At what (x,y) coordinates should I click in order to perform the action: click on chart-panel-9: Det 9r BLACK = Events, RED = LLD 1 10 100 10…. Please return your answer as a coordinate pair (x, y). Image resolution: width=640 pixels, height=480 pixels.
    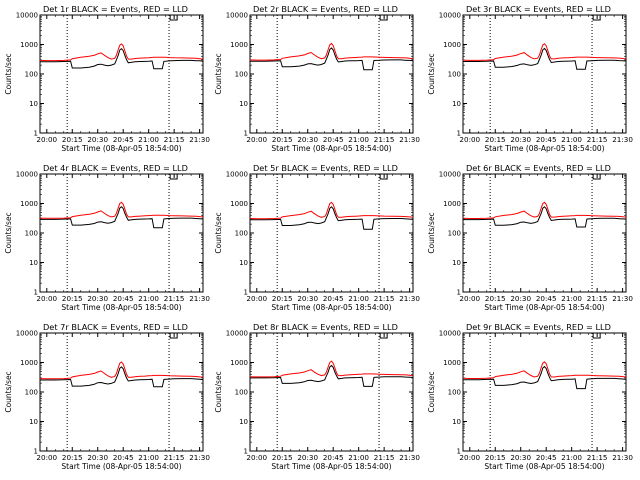
    Looking at the image, I should click on (530, 396).